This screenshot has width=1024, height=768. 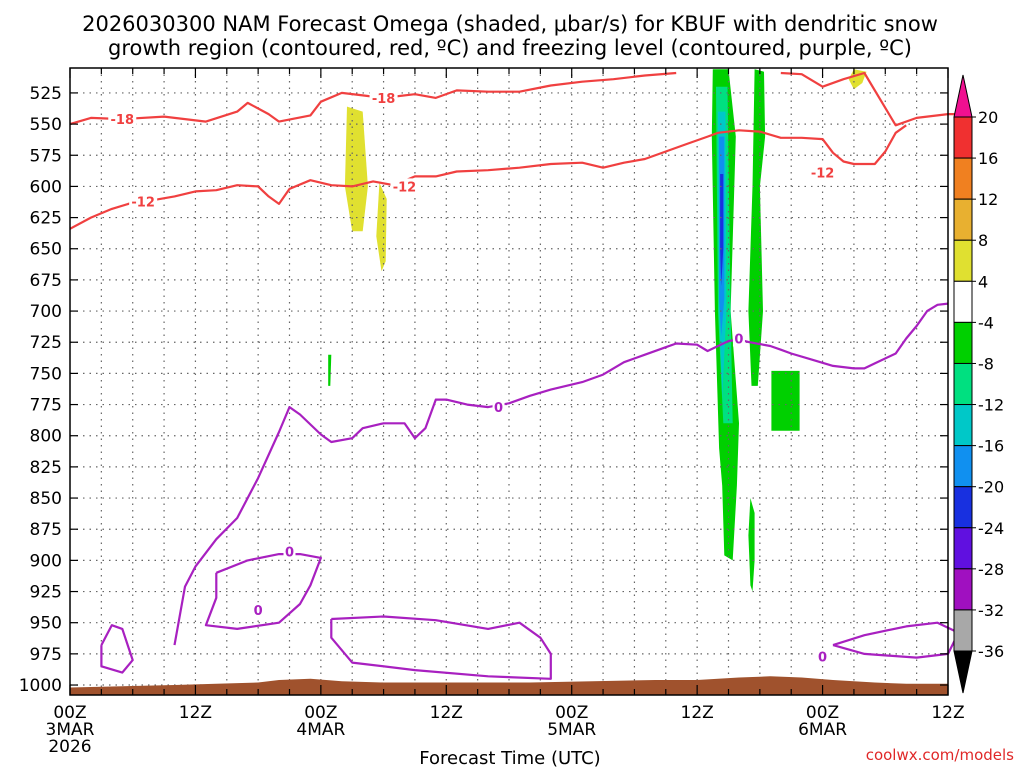 What do you see at coordinates (963, 96) in the screenshot?
I see `colorbar-top-arrow` at bounding box center [963, 96].